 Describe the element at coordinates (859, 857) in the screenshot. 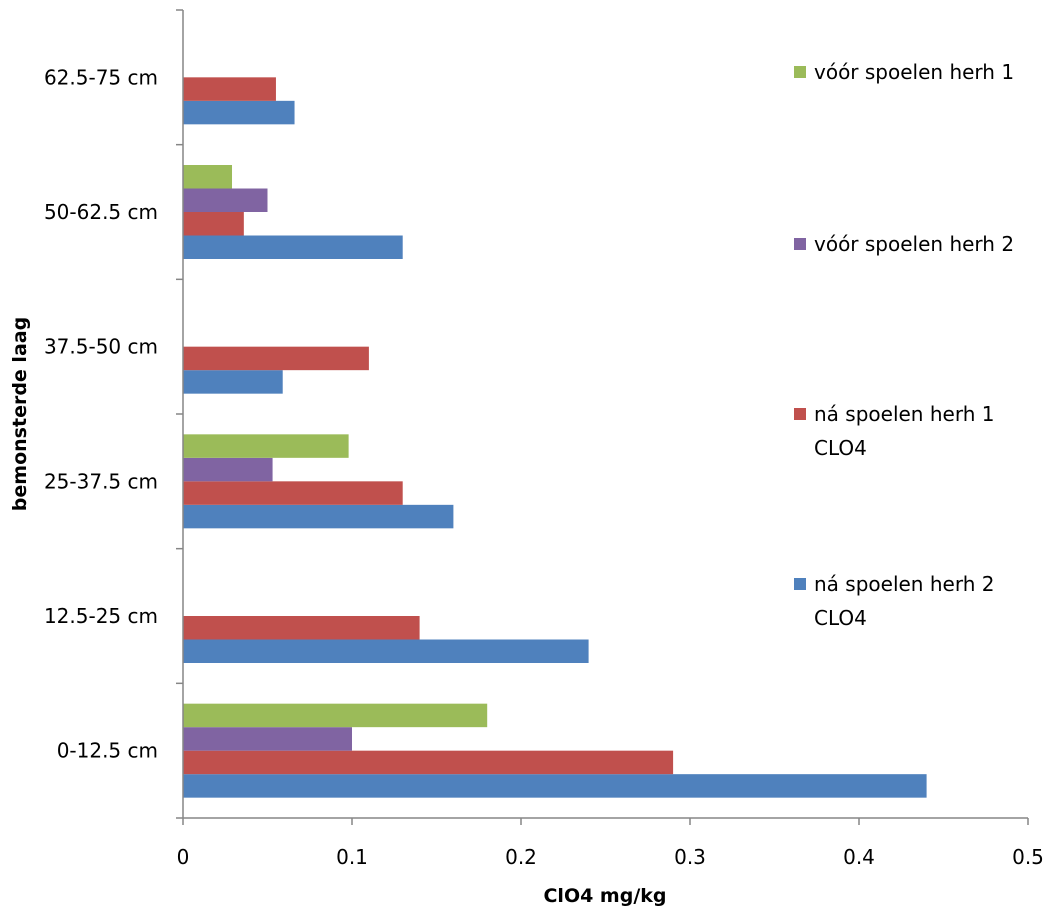

I see `x-tick-label: 0.4` at that location.